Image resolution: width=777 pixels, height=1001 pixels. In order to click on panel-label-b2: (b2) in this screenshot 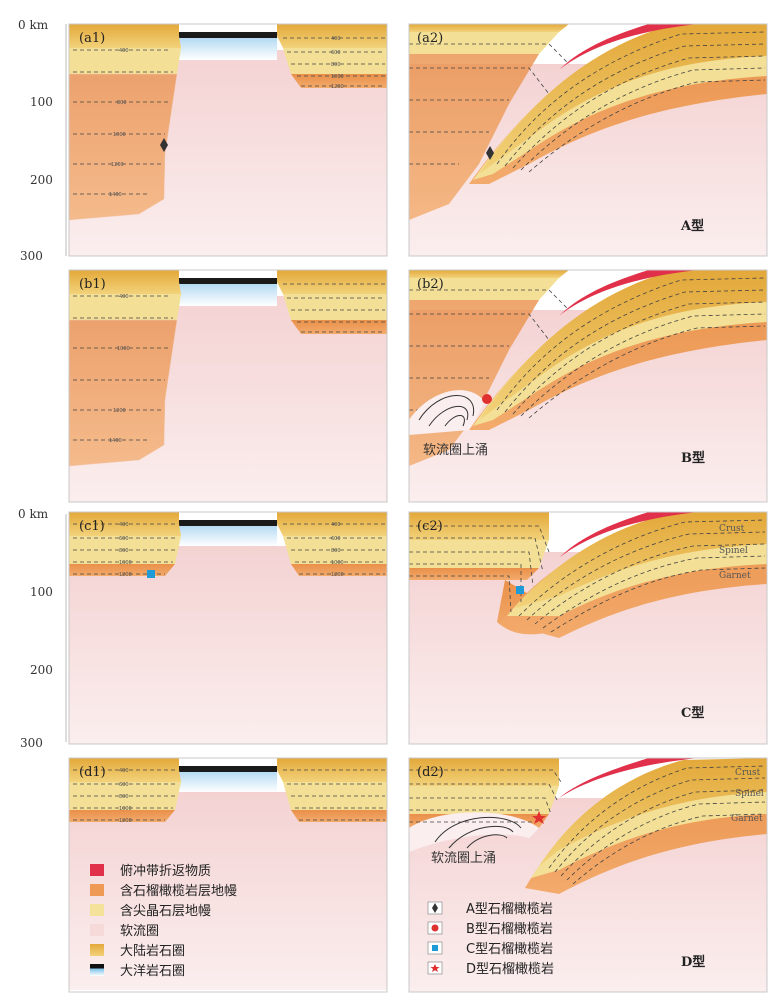, I will do `click(430, 284)`.